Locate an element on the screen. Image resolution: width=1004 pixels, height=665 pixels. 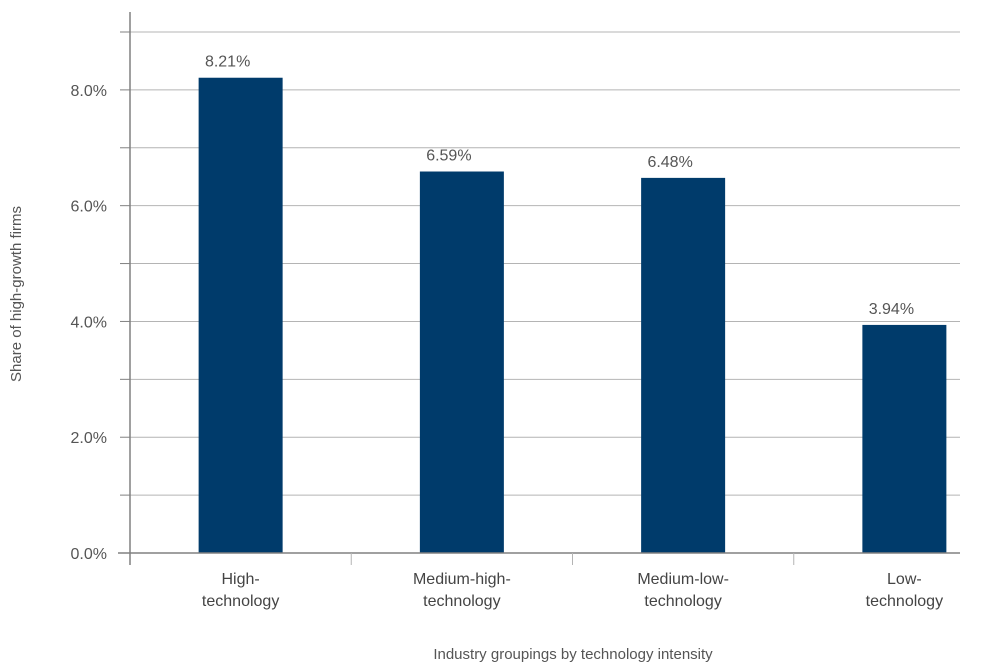
y-tick-label: 4.0% is located at coordinates (89, 322).